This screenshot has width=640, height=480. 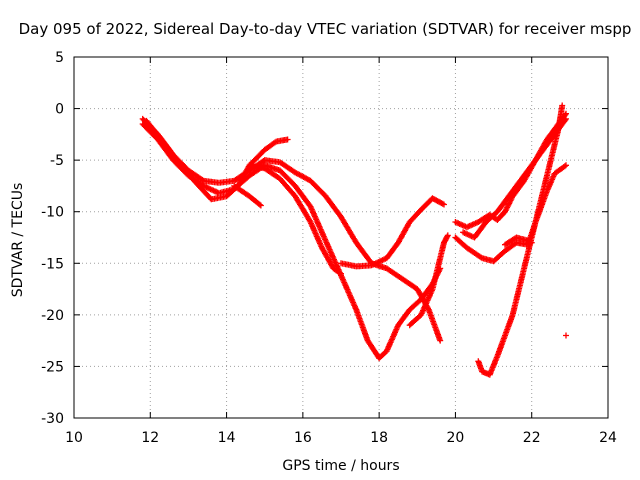 I want to click on series-outlier, so click(x=566, y=335).